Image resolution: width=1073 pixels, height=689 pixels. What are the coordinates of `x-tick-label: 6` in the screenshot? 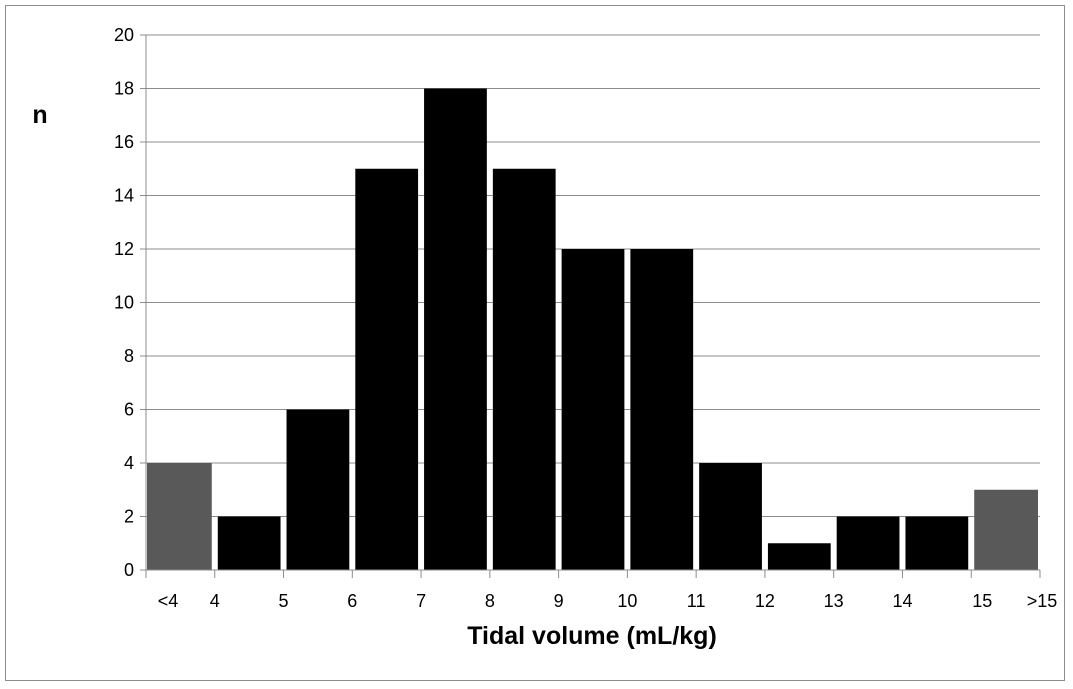 It's located at (352, 601).